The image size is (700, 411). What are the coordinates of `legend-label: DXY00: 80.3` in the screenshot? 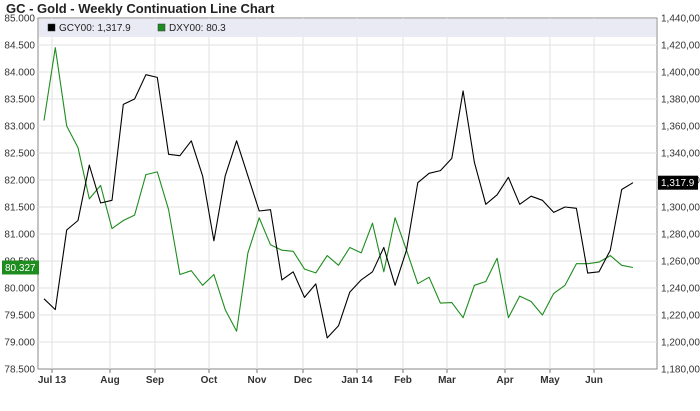 It's located at (197, 28).